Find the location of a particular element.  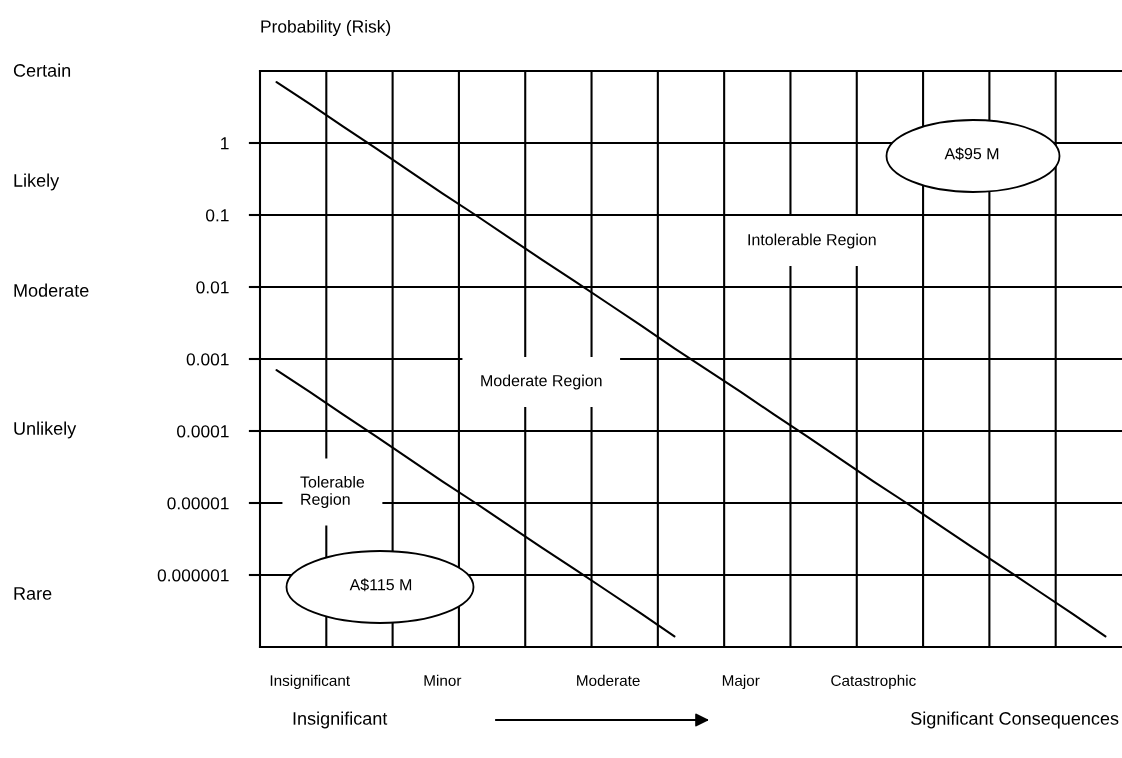

text: Insignificant is located at coordinates (340, 720).